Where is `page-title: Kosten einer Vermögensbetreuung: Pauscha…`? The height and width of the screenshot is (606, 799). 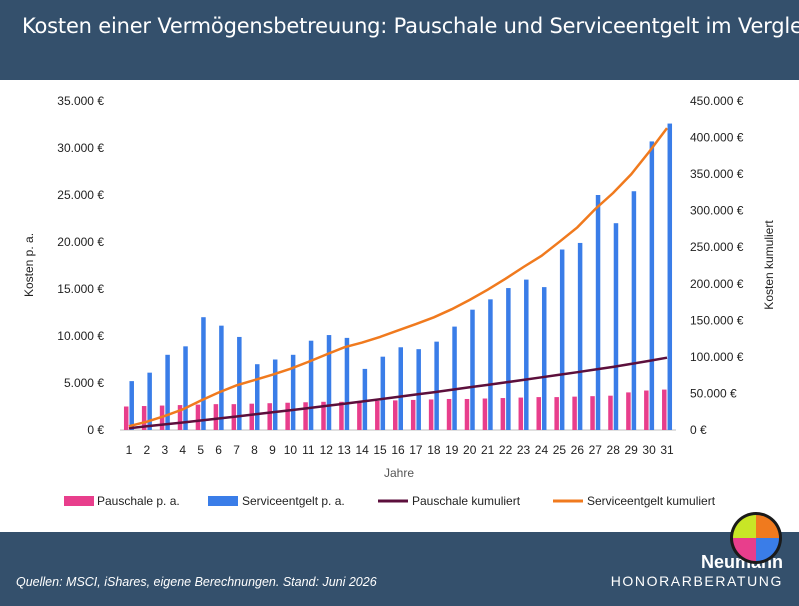
page-title: Kosten einer Vermögensbetreuung: Pauscha… is located at coordinates (410, 26).